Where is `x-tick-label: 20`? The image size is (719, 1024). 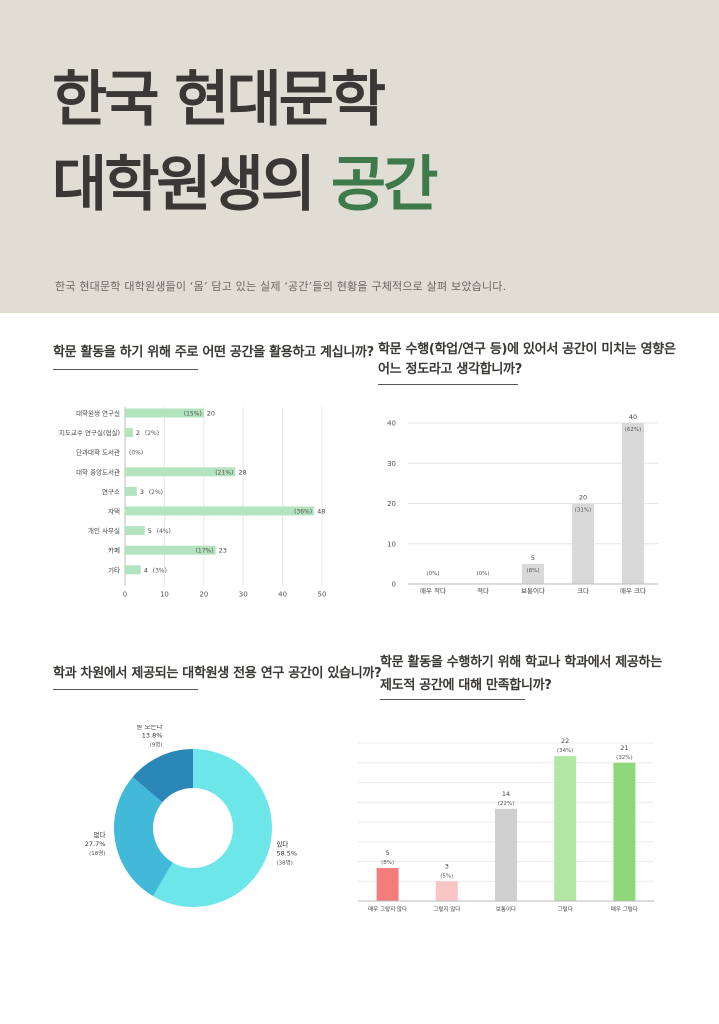 x-tick-label: 20 is located at coordinates (203, 595).